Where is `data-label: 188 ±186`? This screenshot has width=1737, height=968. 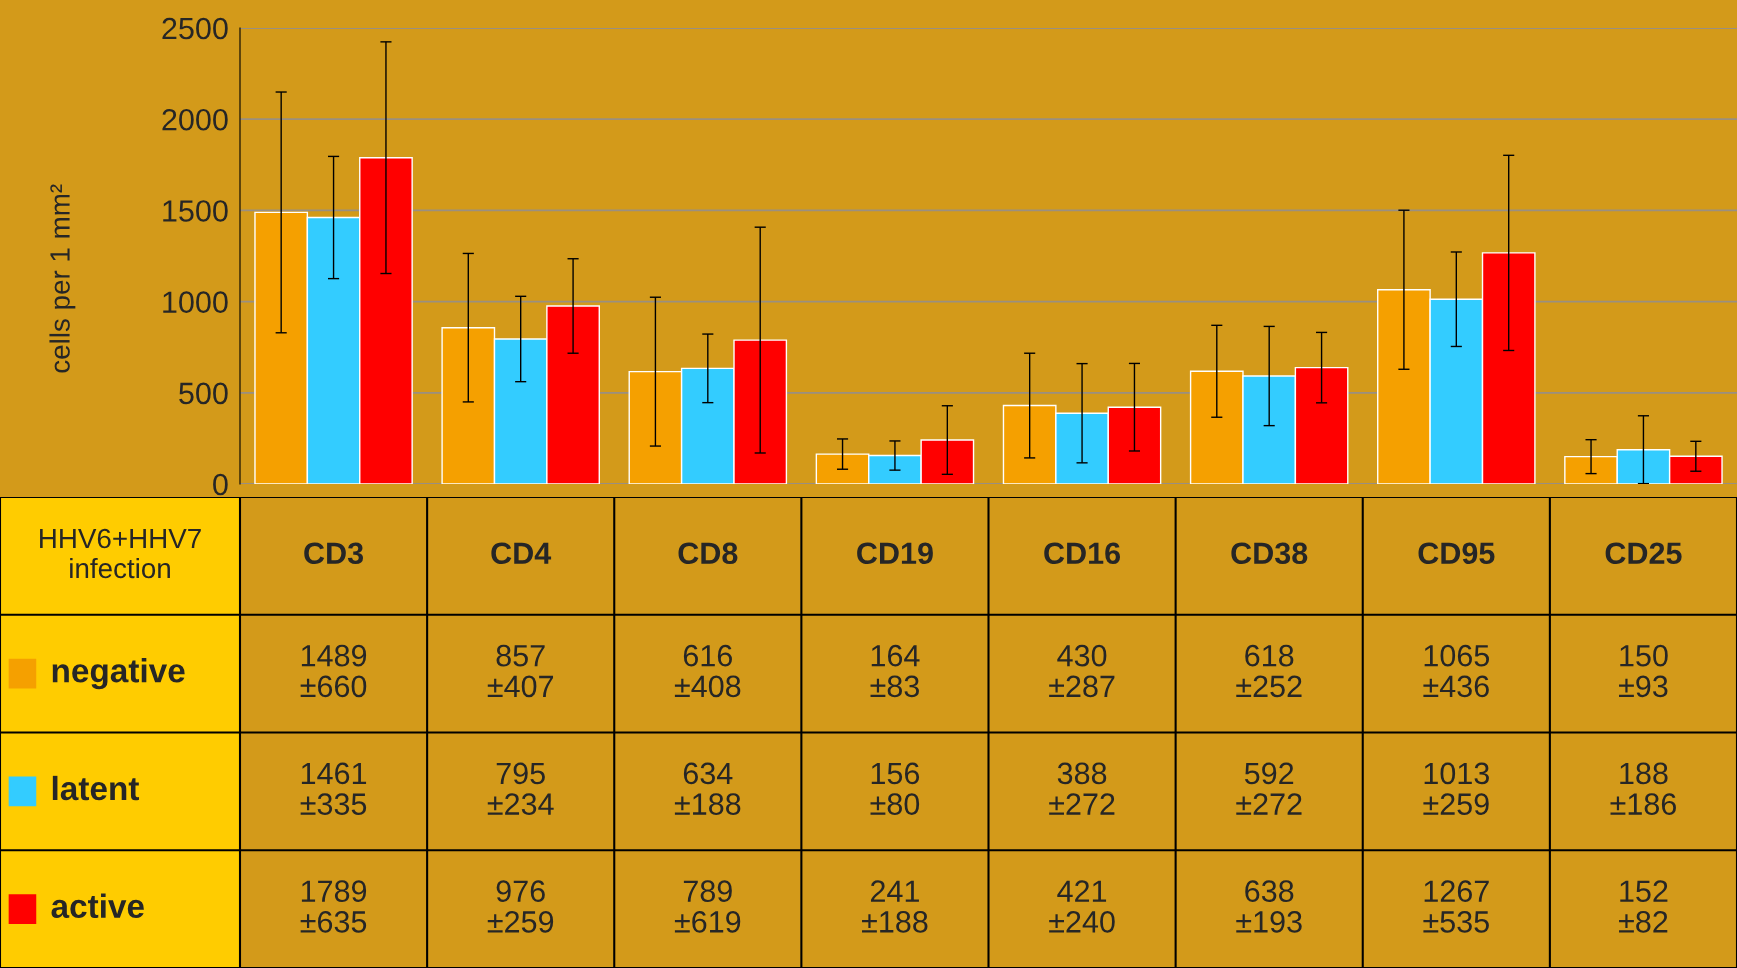 data-label: 188 ±186 is located at coordinates (1643, 788).